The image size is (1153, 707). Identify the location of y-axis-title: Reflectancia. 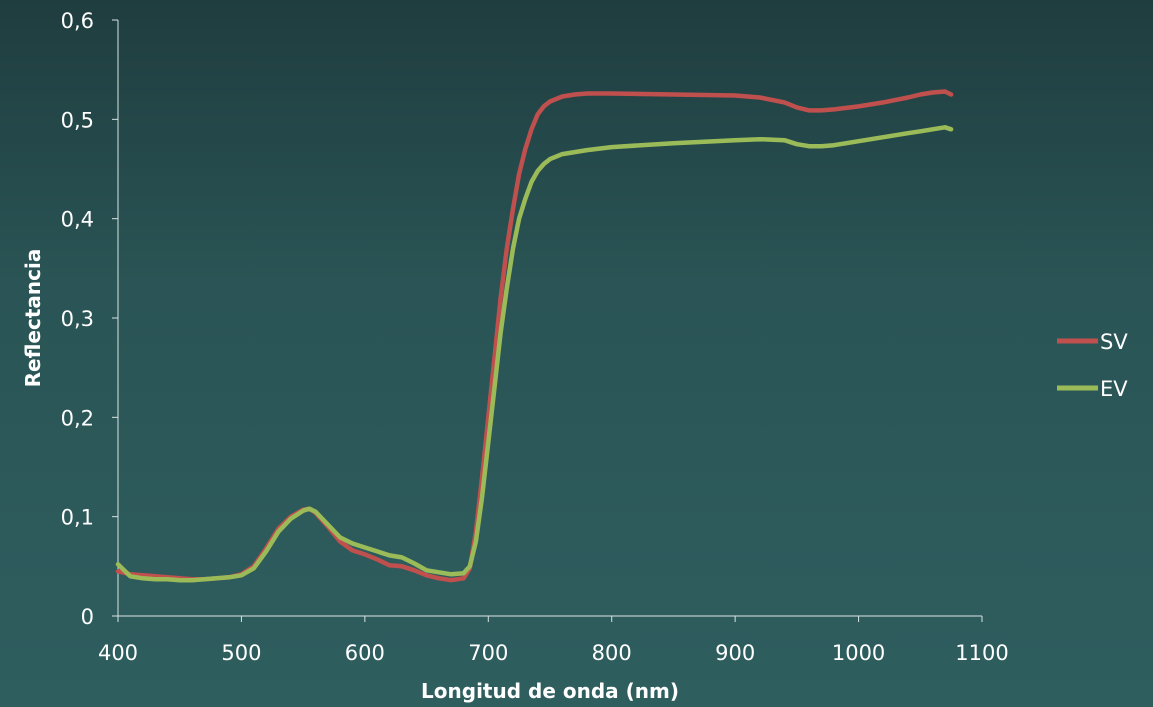
(33, 318).